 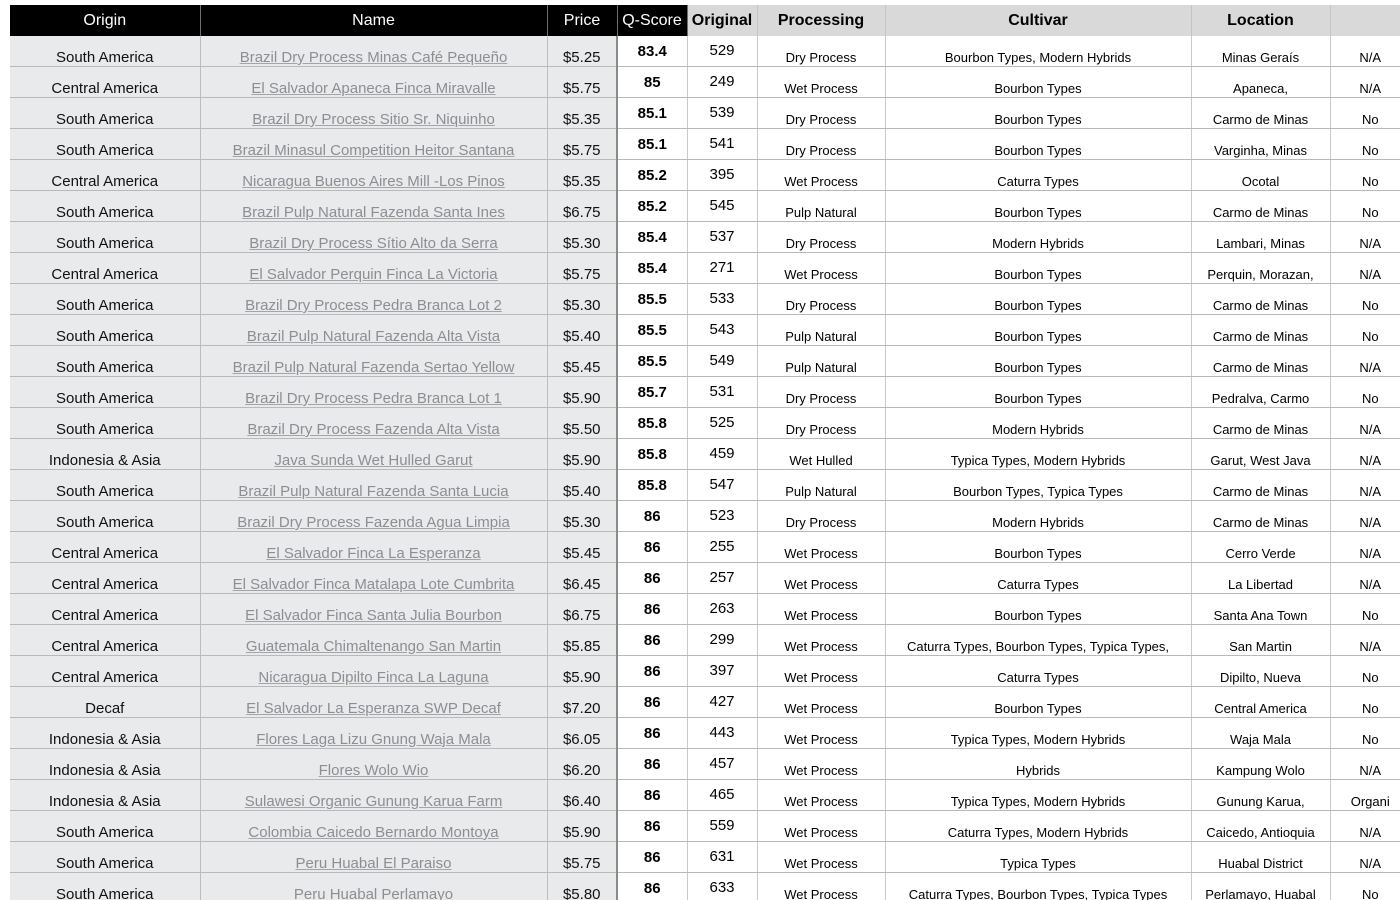 I want to click on name-link: Sulawesi Organic Gunung Karua Farm, so click(x=374, y=795).